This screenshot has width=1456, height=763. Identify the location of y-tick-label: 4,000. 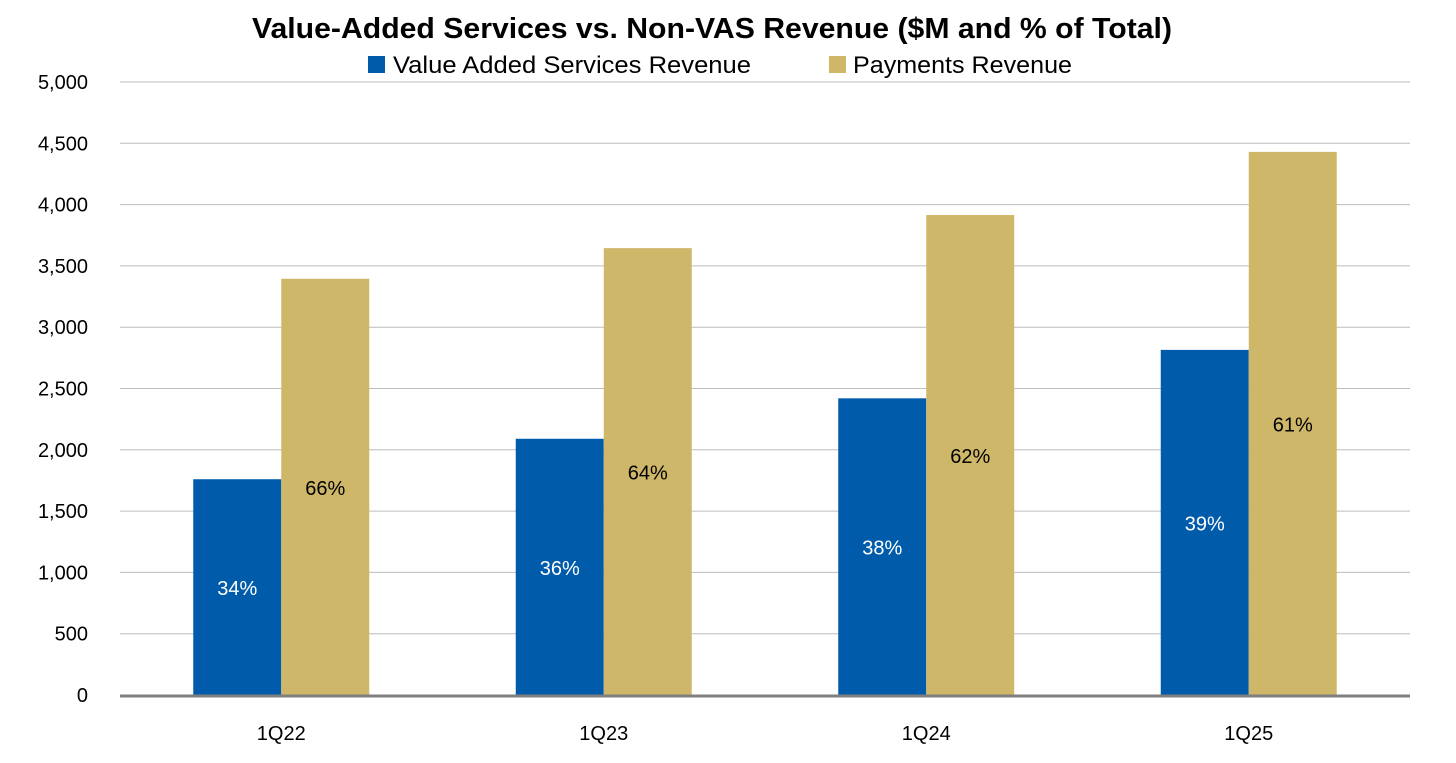
(63, 206).